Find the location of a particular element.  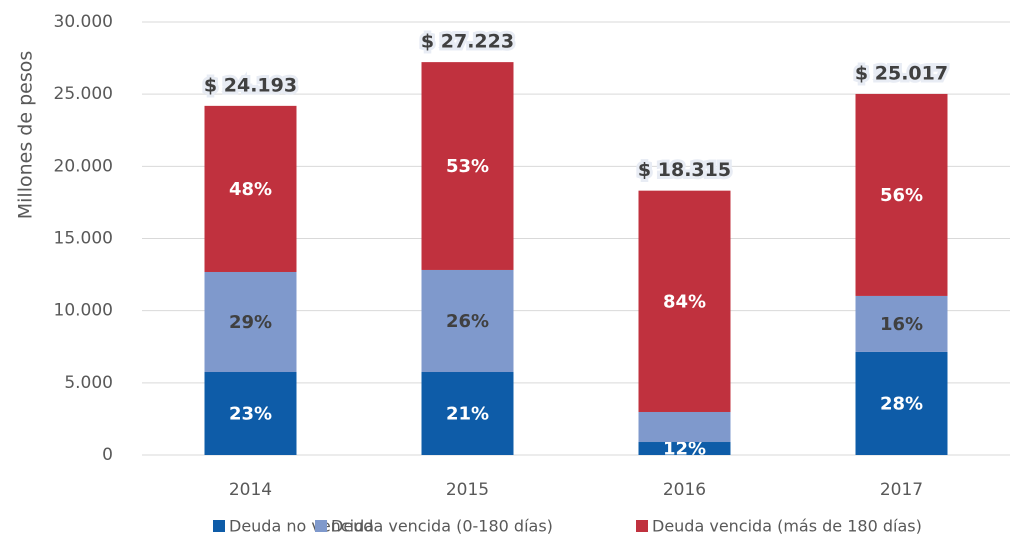

total-label: $ 27.223 is located at coordinates (467, 42).